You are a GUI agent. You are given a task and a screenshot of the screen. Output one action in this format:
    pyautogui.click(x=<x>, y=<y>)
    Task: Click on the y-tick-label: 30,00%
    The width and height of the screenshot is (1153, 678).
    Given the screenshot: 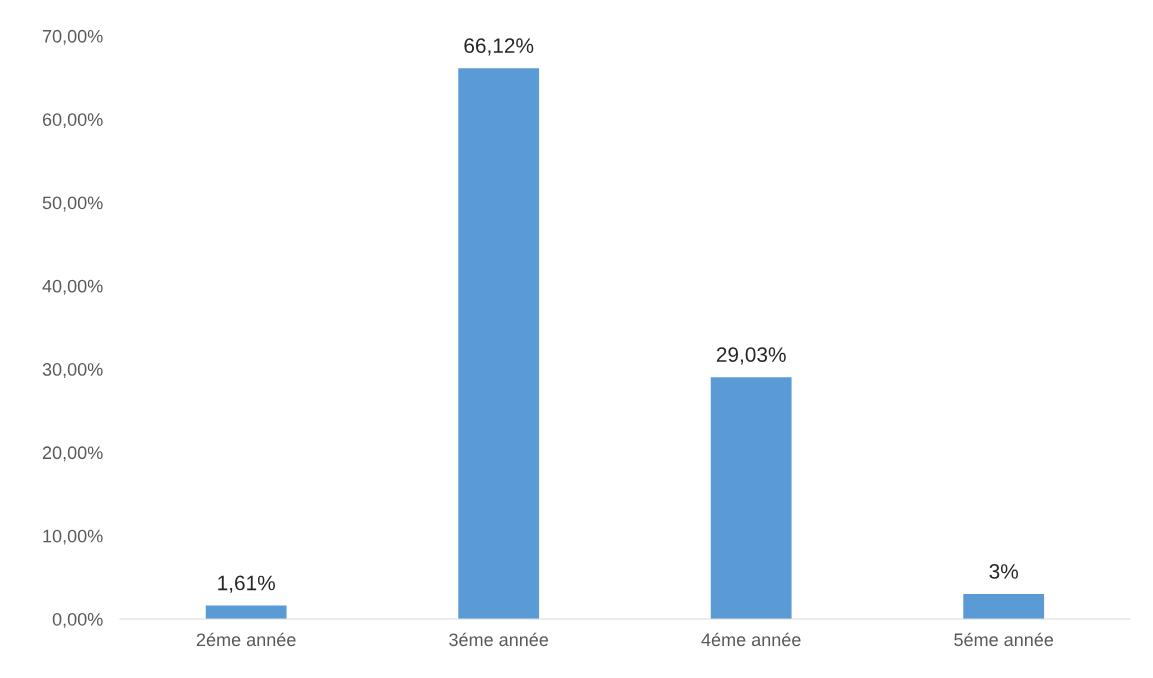 What is the action you would take?
    pyautogui.click(x=72, y=370)
    